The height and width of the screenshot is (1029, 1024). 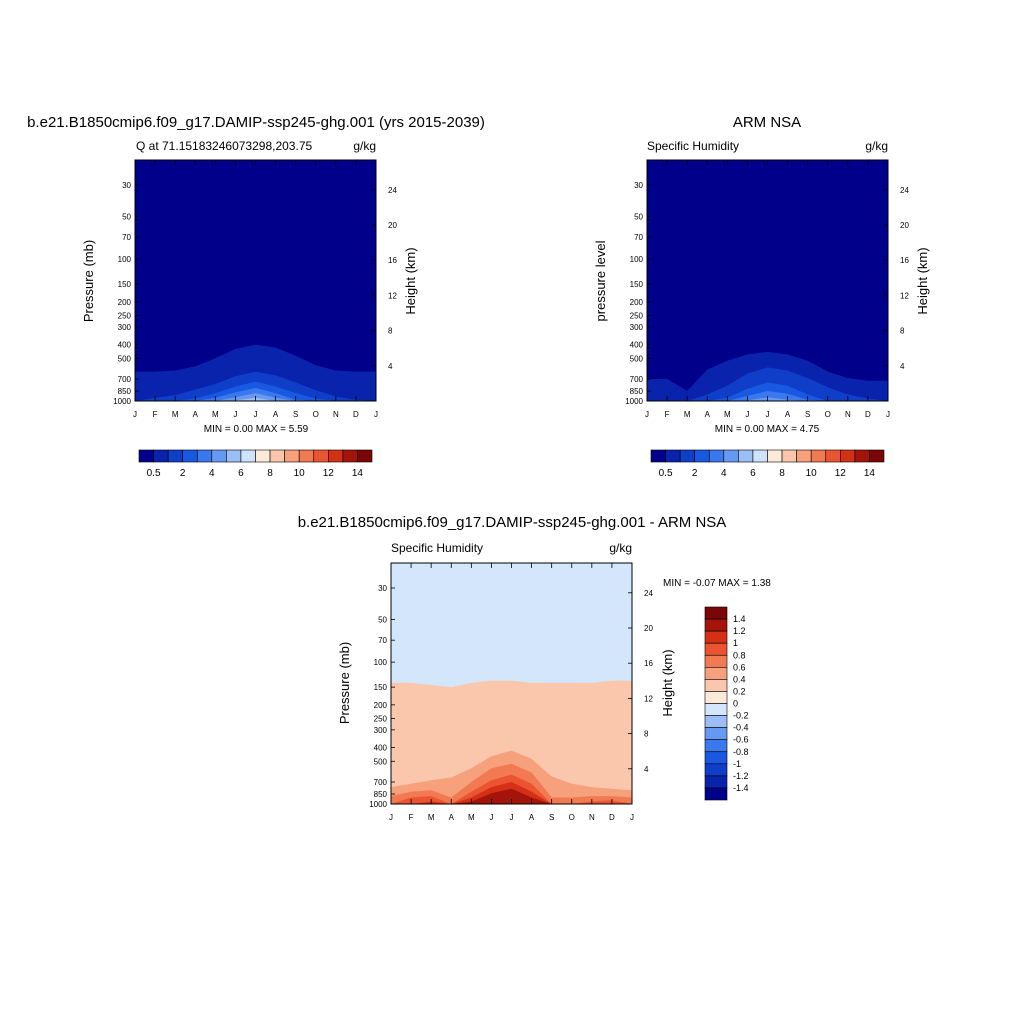 I want to click on y-tick-label: 500, so click(x=637, y=358).